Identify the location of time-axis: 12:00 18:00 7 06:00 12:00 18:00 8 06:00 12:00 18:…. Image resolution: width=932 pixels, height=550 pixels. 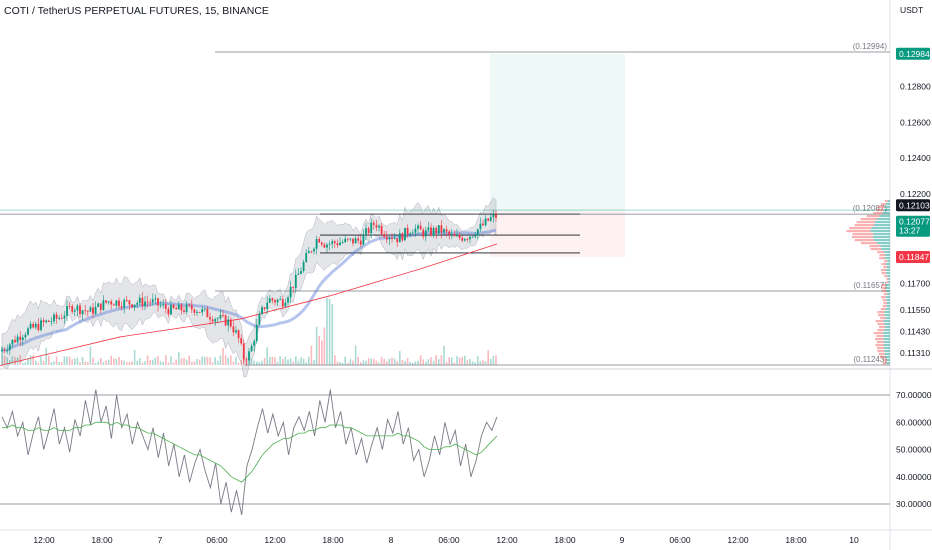
(446, 540).